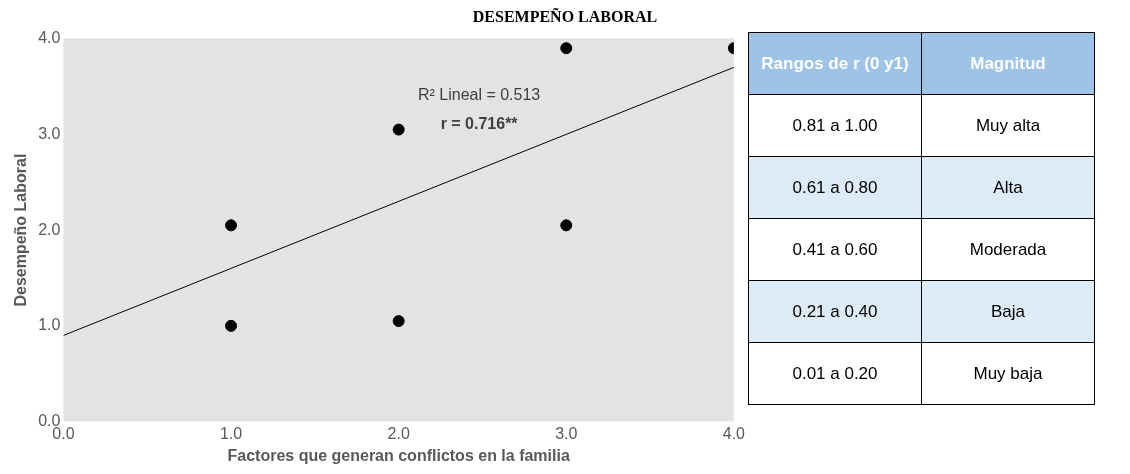 This screenshot has height=474, width=1130. I want to click on x-tick-label: 4.0, so click(734, 433).